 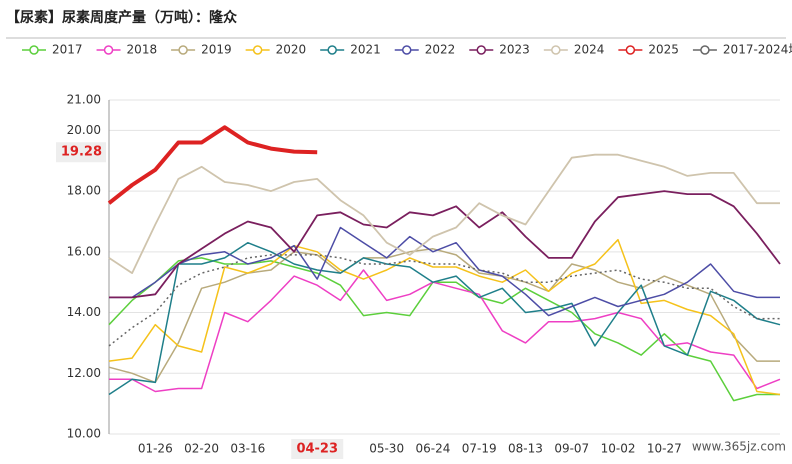 I want to click on watermark: www.365jz.com, so click(x=739, y=447).